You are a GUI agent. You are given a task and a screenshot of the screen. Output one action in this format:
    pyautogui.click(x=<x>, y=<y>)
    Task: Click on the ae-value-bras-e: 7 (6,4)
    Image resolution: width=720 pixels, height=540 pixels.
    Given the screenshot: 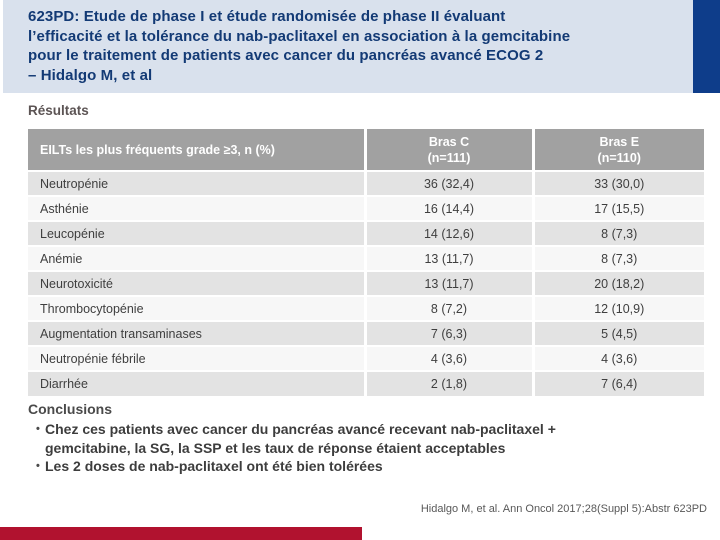 What is the action you would take?
    pyautogui.click(x=617, y=383)
    